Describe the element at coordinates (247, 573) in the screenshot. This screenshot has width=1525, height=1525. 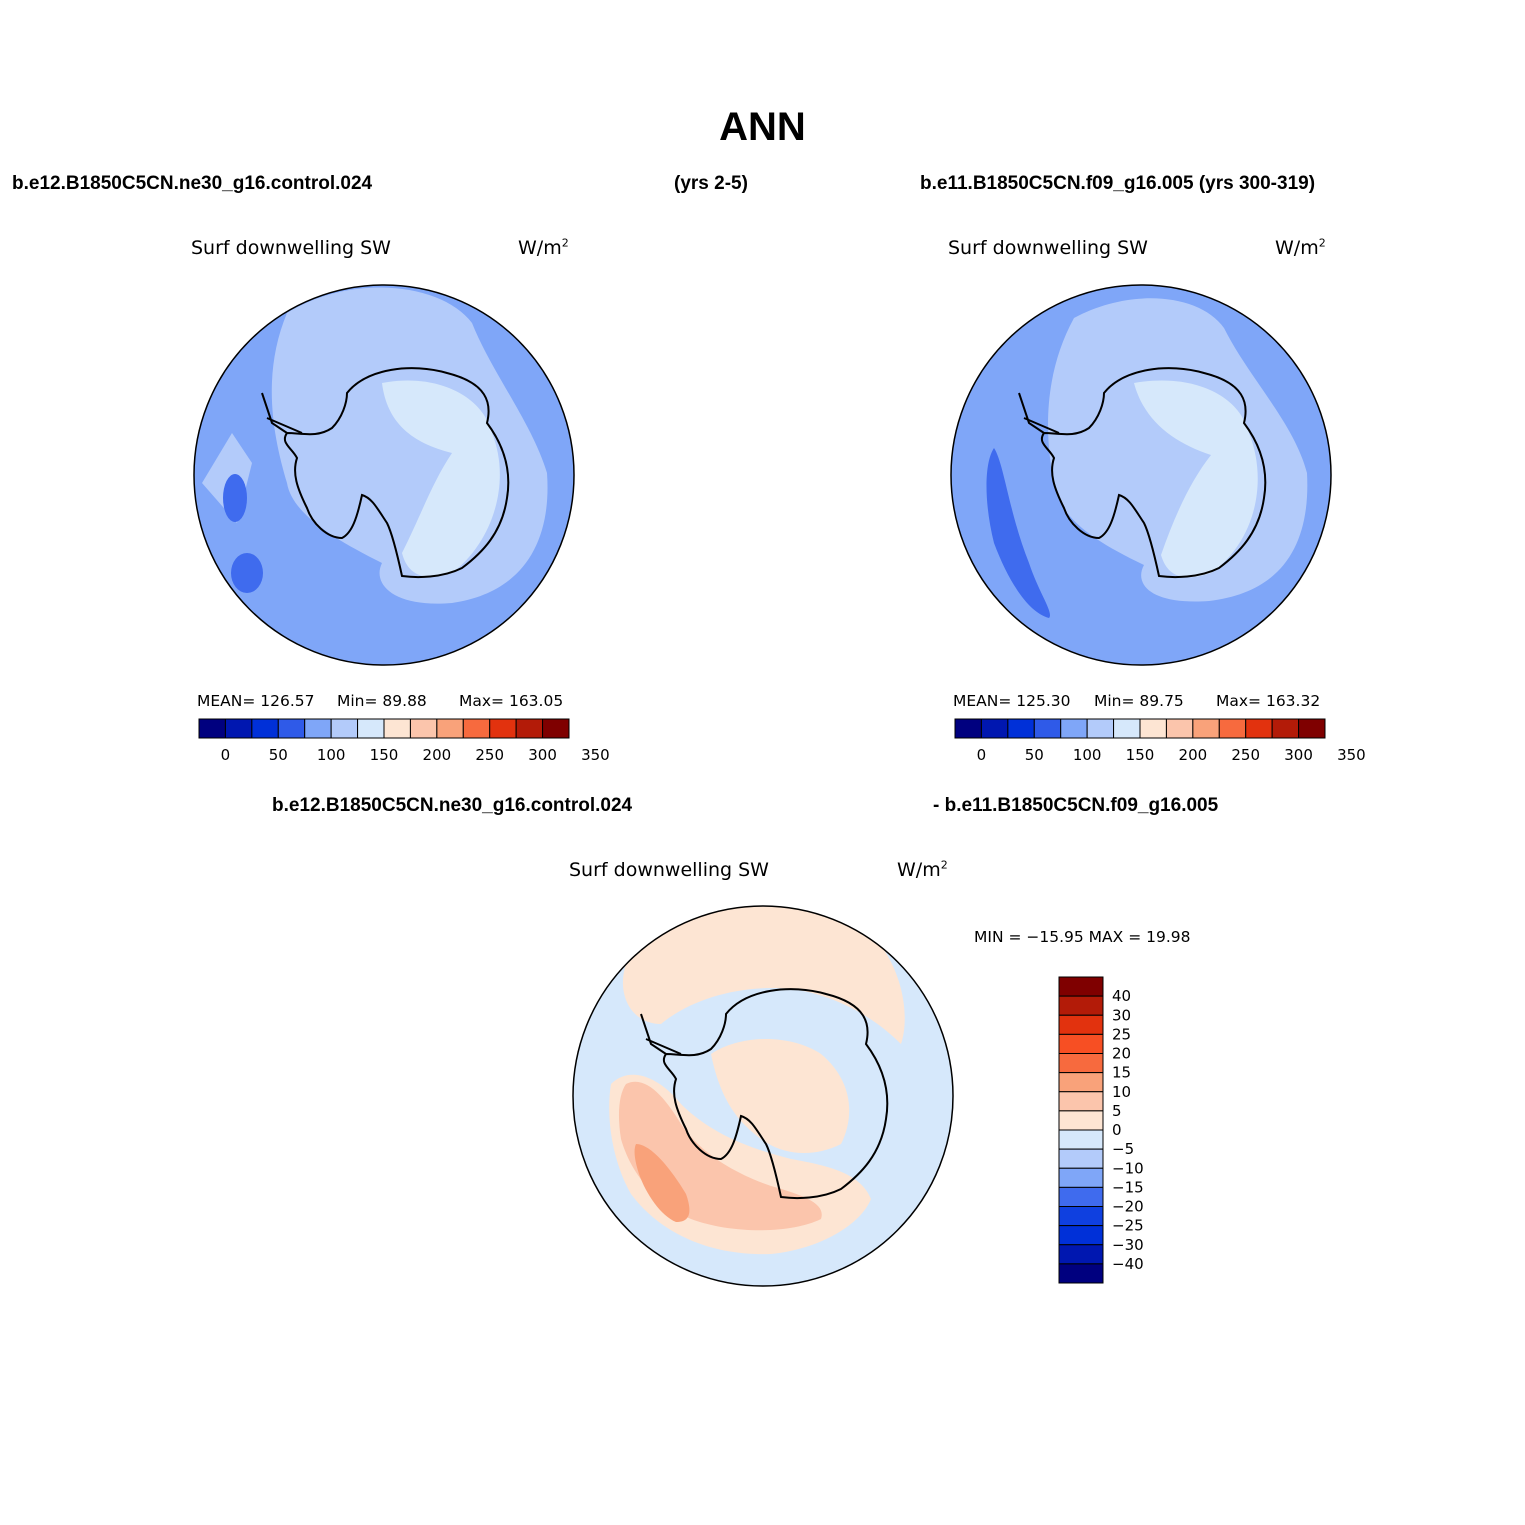
I see `panel1-contour-band-low2` at that location.